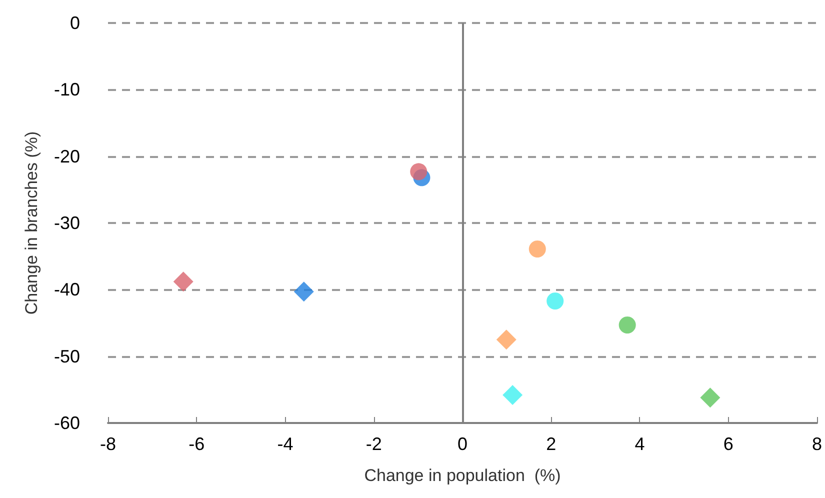 This screenshot has width=825, height=498. Describe the element at coordinates (462, 475) in the screenshot. I see `x-axis-title: Change in population (%)` at that location.